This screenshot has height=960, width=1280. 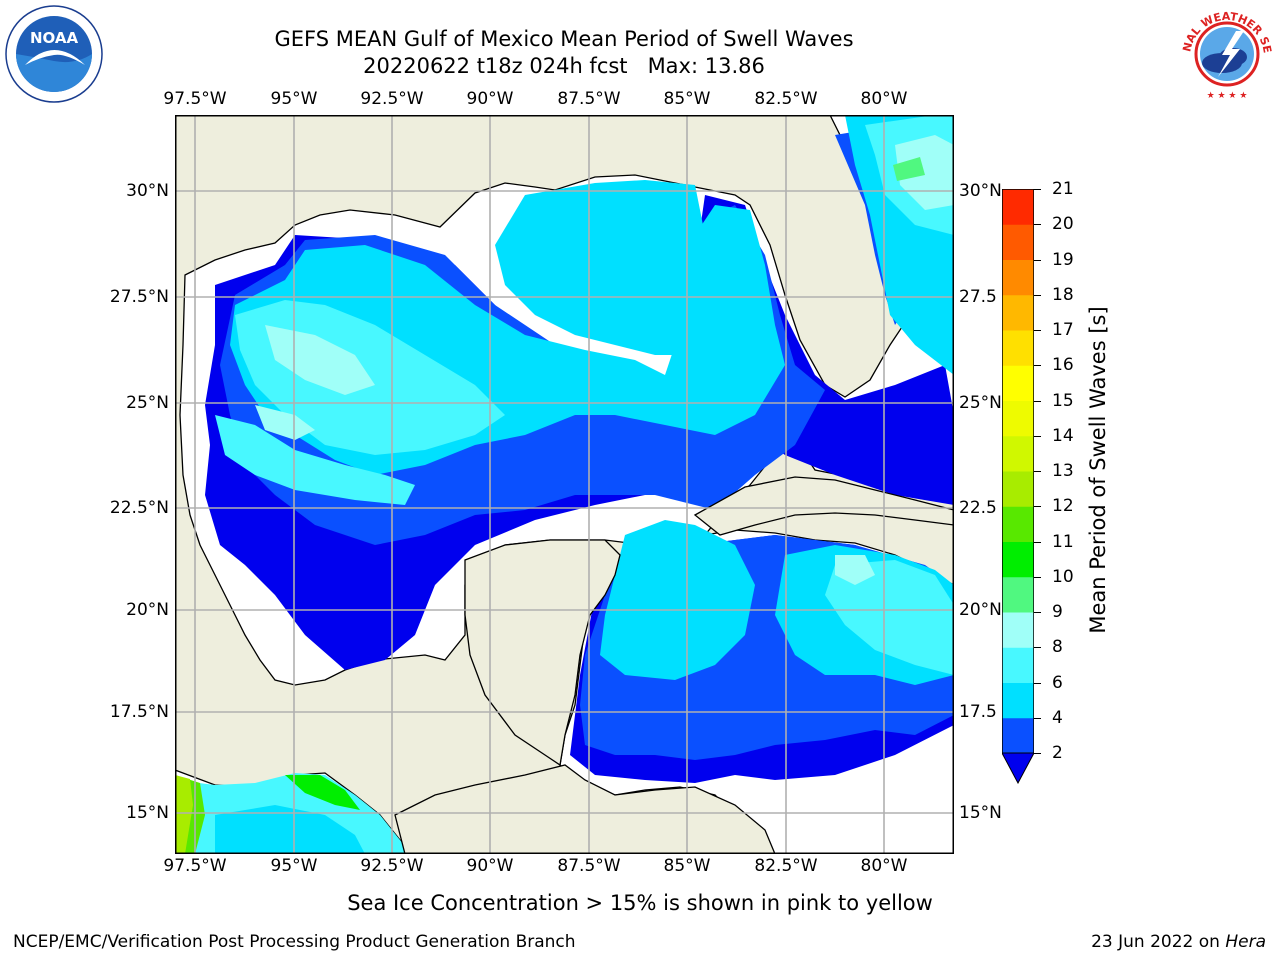 I want to click on lon-label-top: 90°W, so click(x=490, y=99).